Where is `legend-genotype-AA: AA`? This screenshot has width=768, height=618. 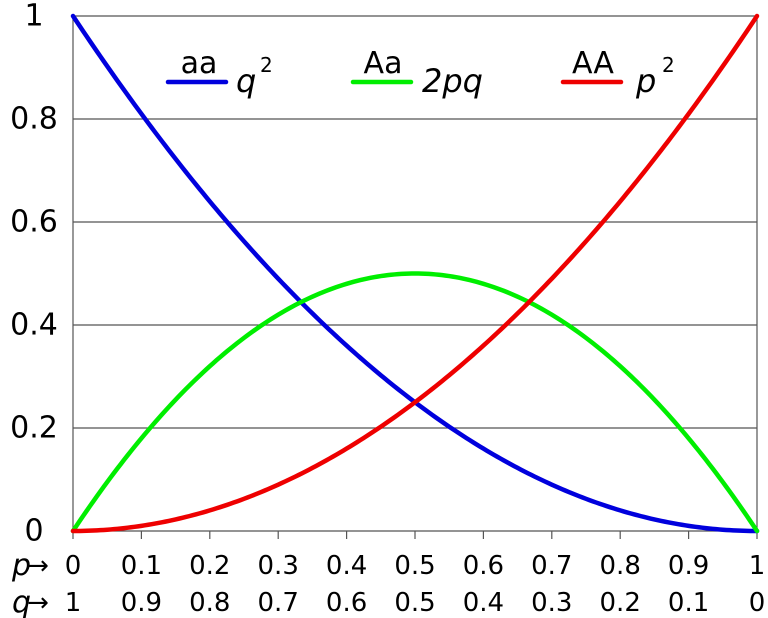 legend-genotype-AA: AA is located at coordinates (593, 63).